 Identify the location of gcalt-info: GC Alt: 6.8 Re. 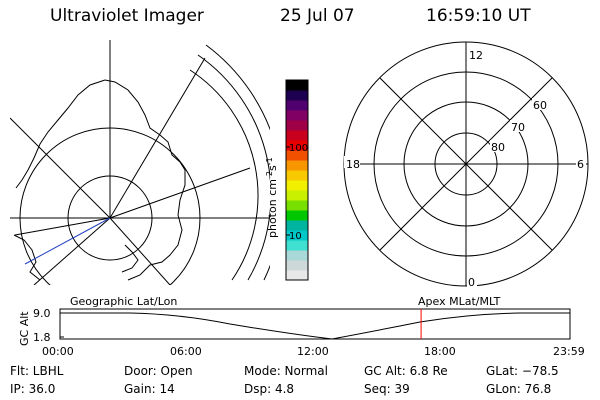
(406, 371).